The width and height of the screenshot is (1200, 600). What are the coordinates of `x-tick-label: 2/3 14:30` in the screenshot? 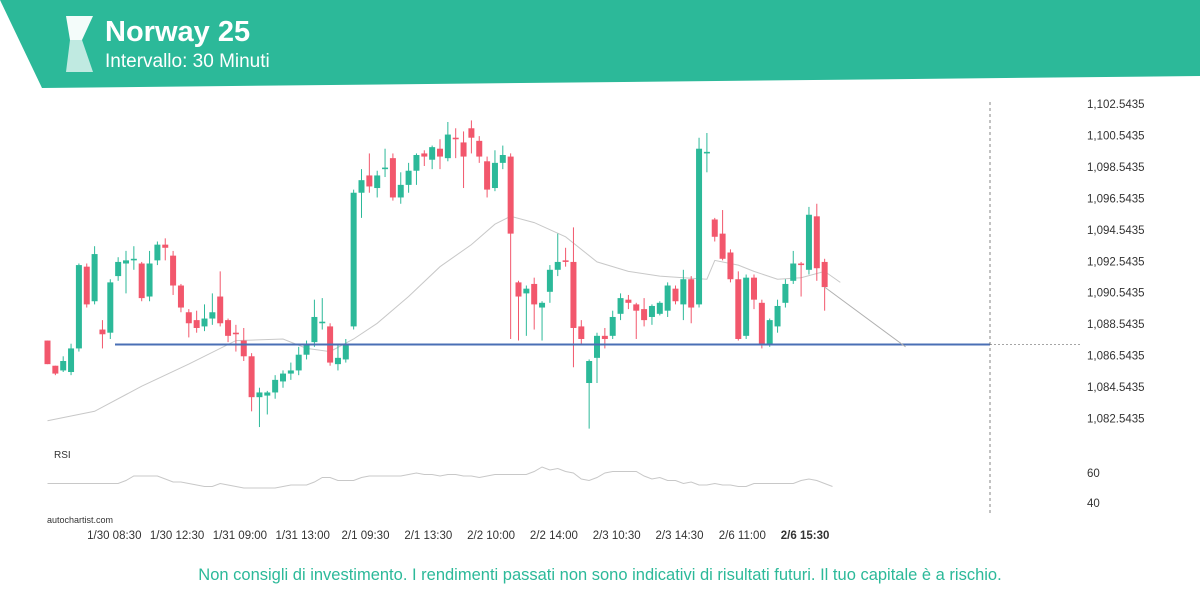 It's located at (680, 536).